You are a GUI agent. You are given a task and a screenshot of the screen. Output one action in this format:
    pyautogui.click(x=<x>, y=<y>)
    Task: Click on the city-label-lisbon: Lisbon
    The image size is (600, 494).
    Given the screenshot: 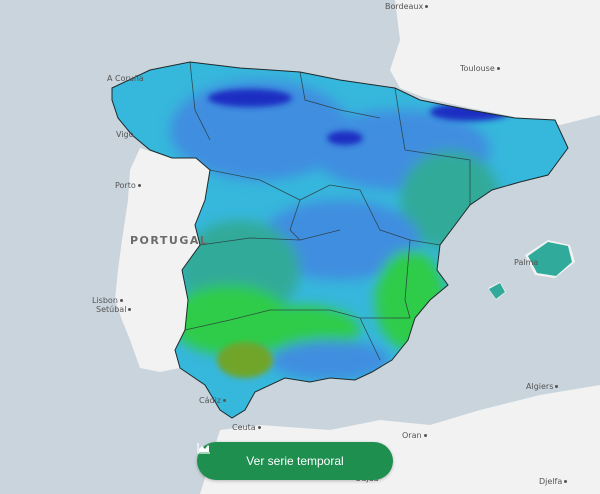 What is the action you would take?
    pyautogui.click(x=108, y=300)
    